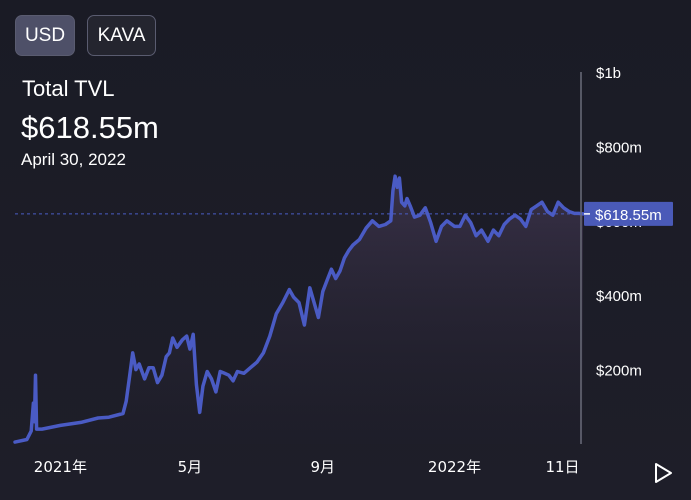 Image resolution: width=691 pixels, height=500 pixels. I want to click on x-tick-label: 2021年, so click(60, 467).